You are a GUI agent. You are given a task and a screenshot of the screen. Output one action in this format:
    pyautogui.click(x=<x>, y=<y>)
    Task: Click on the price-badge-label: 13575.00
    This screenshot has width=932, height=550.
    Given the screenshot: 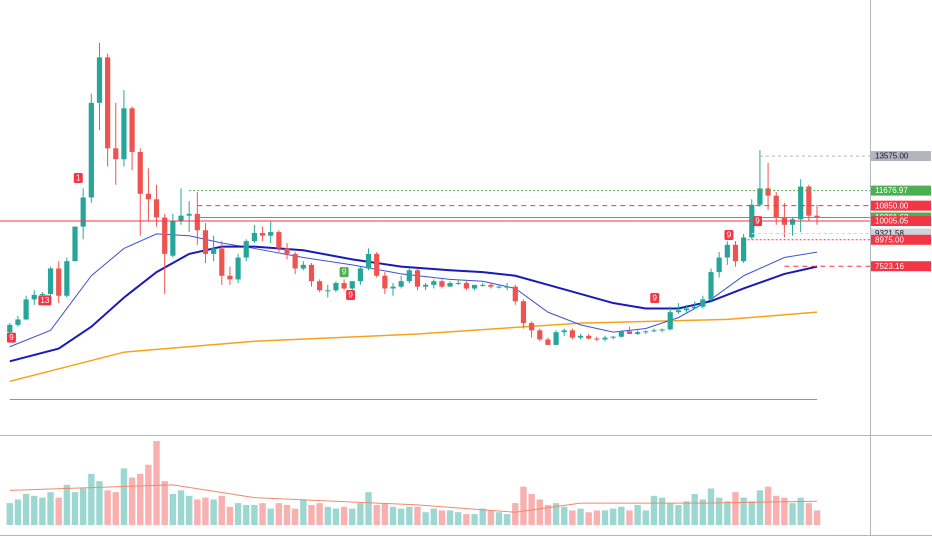 What is the action you would take?
    pyautogui.click(x=892, y=156)
    